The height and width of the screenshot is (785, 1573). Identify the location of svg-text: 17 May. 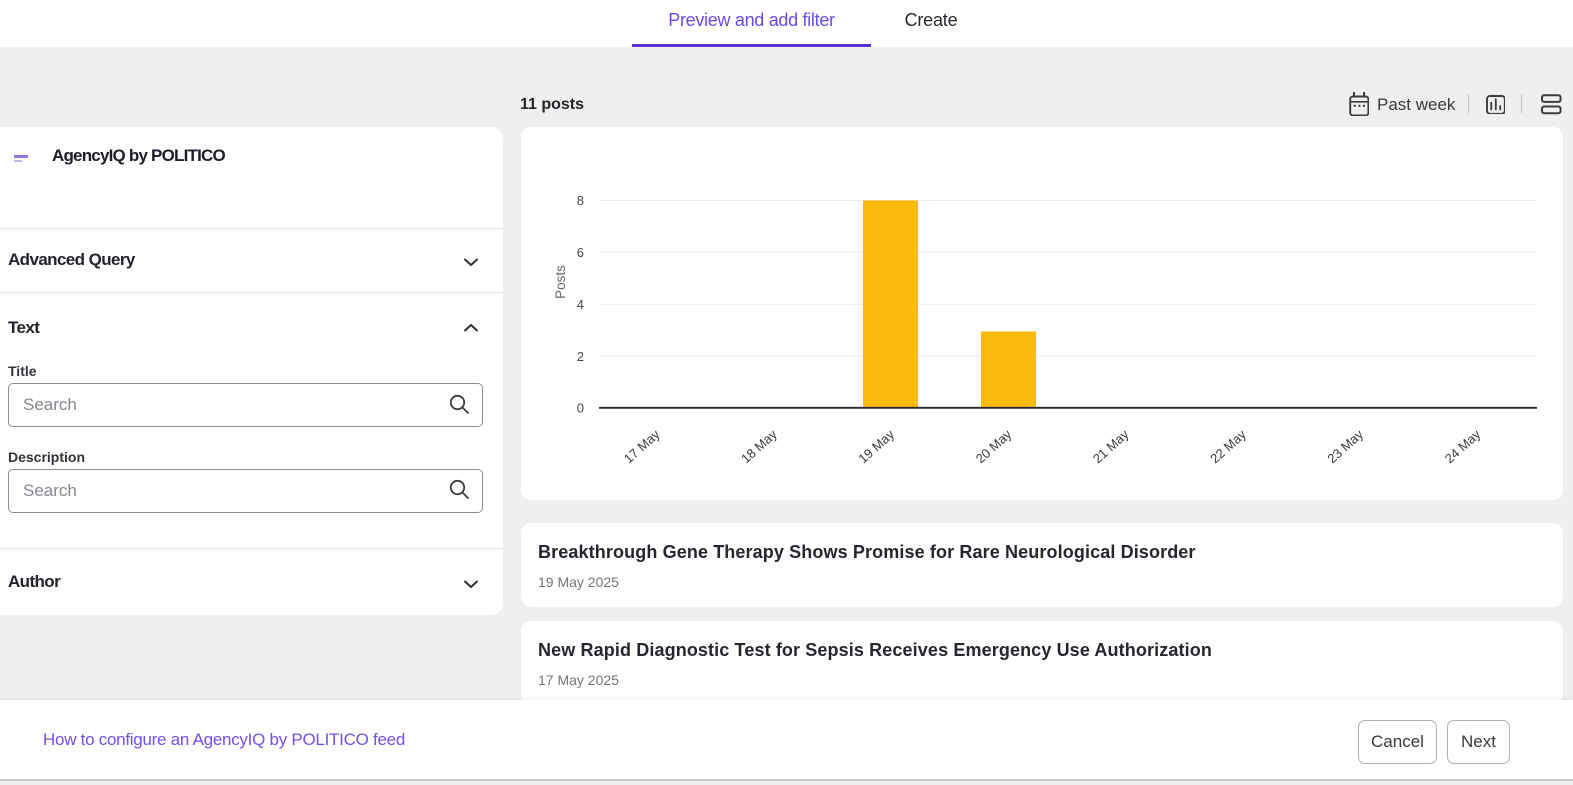
(642, 446).